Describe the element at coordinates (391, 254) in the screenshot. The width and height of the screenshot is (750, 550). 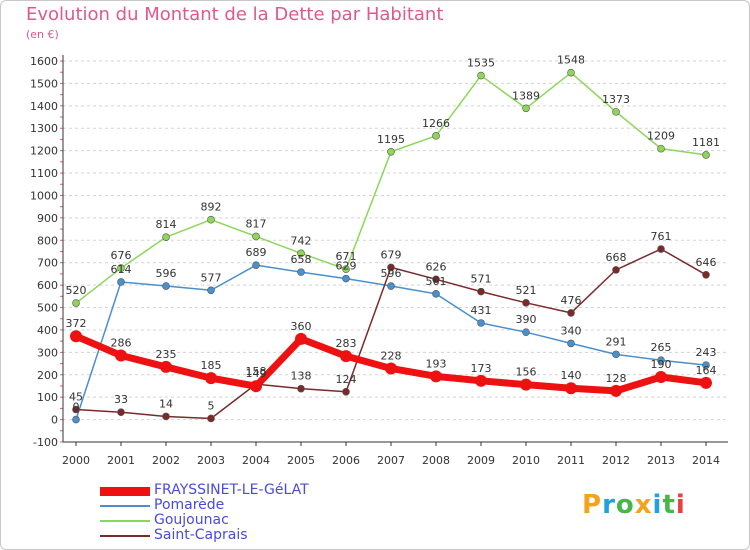
I see `data-label: 679` at that location.